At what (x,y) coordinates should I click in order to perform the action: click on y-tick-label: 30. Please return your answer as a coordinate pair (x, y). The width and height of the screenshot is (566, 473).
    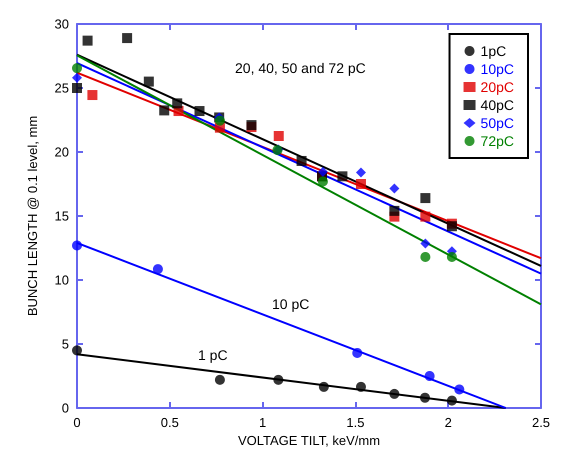
    Looking at the image, I should click on (61, 24).